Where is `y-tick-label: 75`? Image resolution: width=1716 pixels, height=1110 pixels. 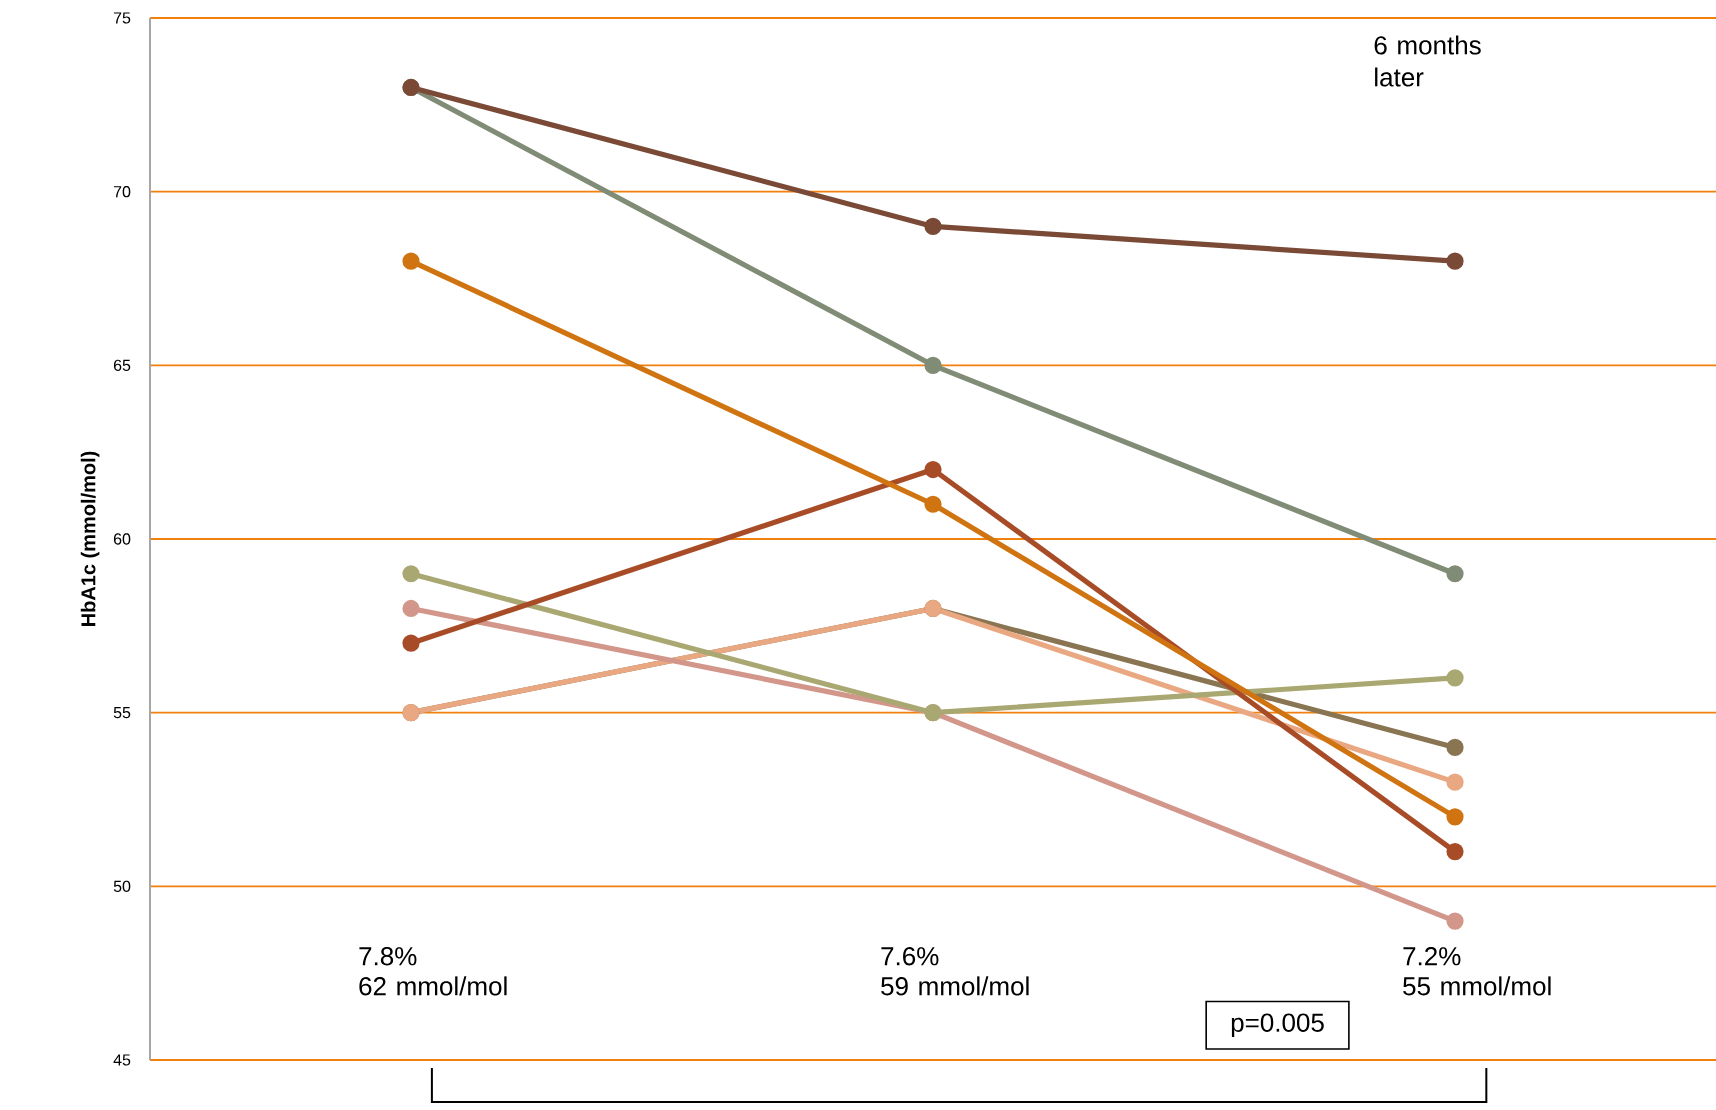 y-tick-label: 75 is located at coordinates (122, 18).